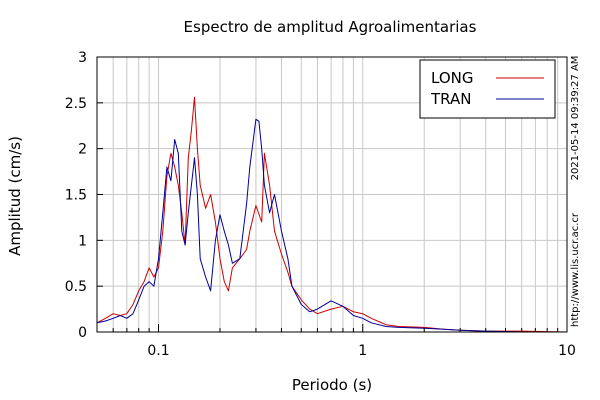 This screenshot has height=400, width=600. I want to click on chart-title: Espectro de amplitud Agroalimentarias, so click(330, 27).